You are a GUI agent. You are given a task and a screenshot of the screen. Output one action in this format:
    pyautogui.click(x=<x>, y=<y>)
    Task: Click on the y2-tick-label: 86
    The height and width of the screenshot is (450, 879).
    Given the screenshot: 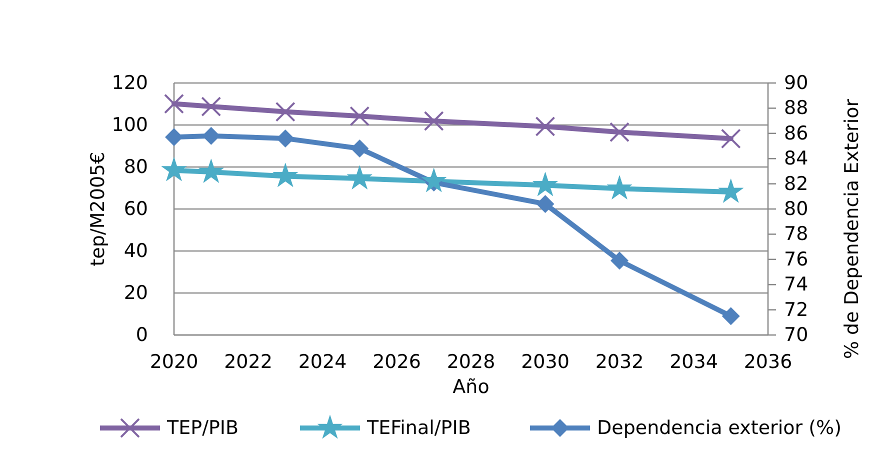 What is the action you would take?
    pyautogui.click(x=796, y=133)
    